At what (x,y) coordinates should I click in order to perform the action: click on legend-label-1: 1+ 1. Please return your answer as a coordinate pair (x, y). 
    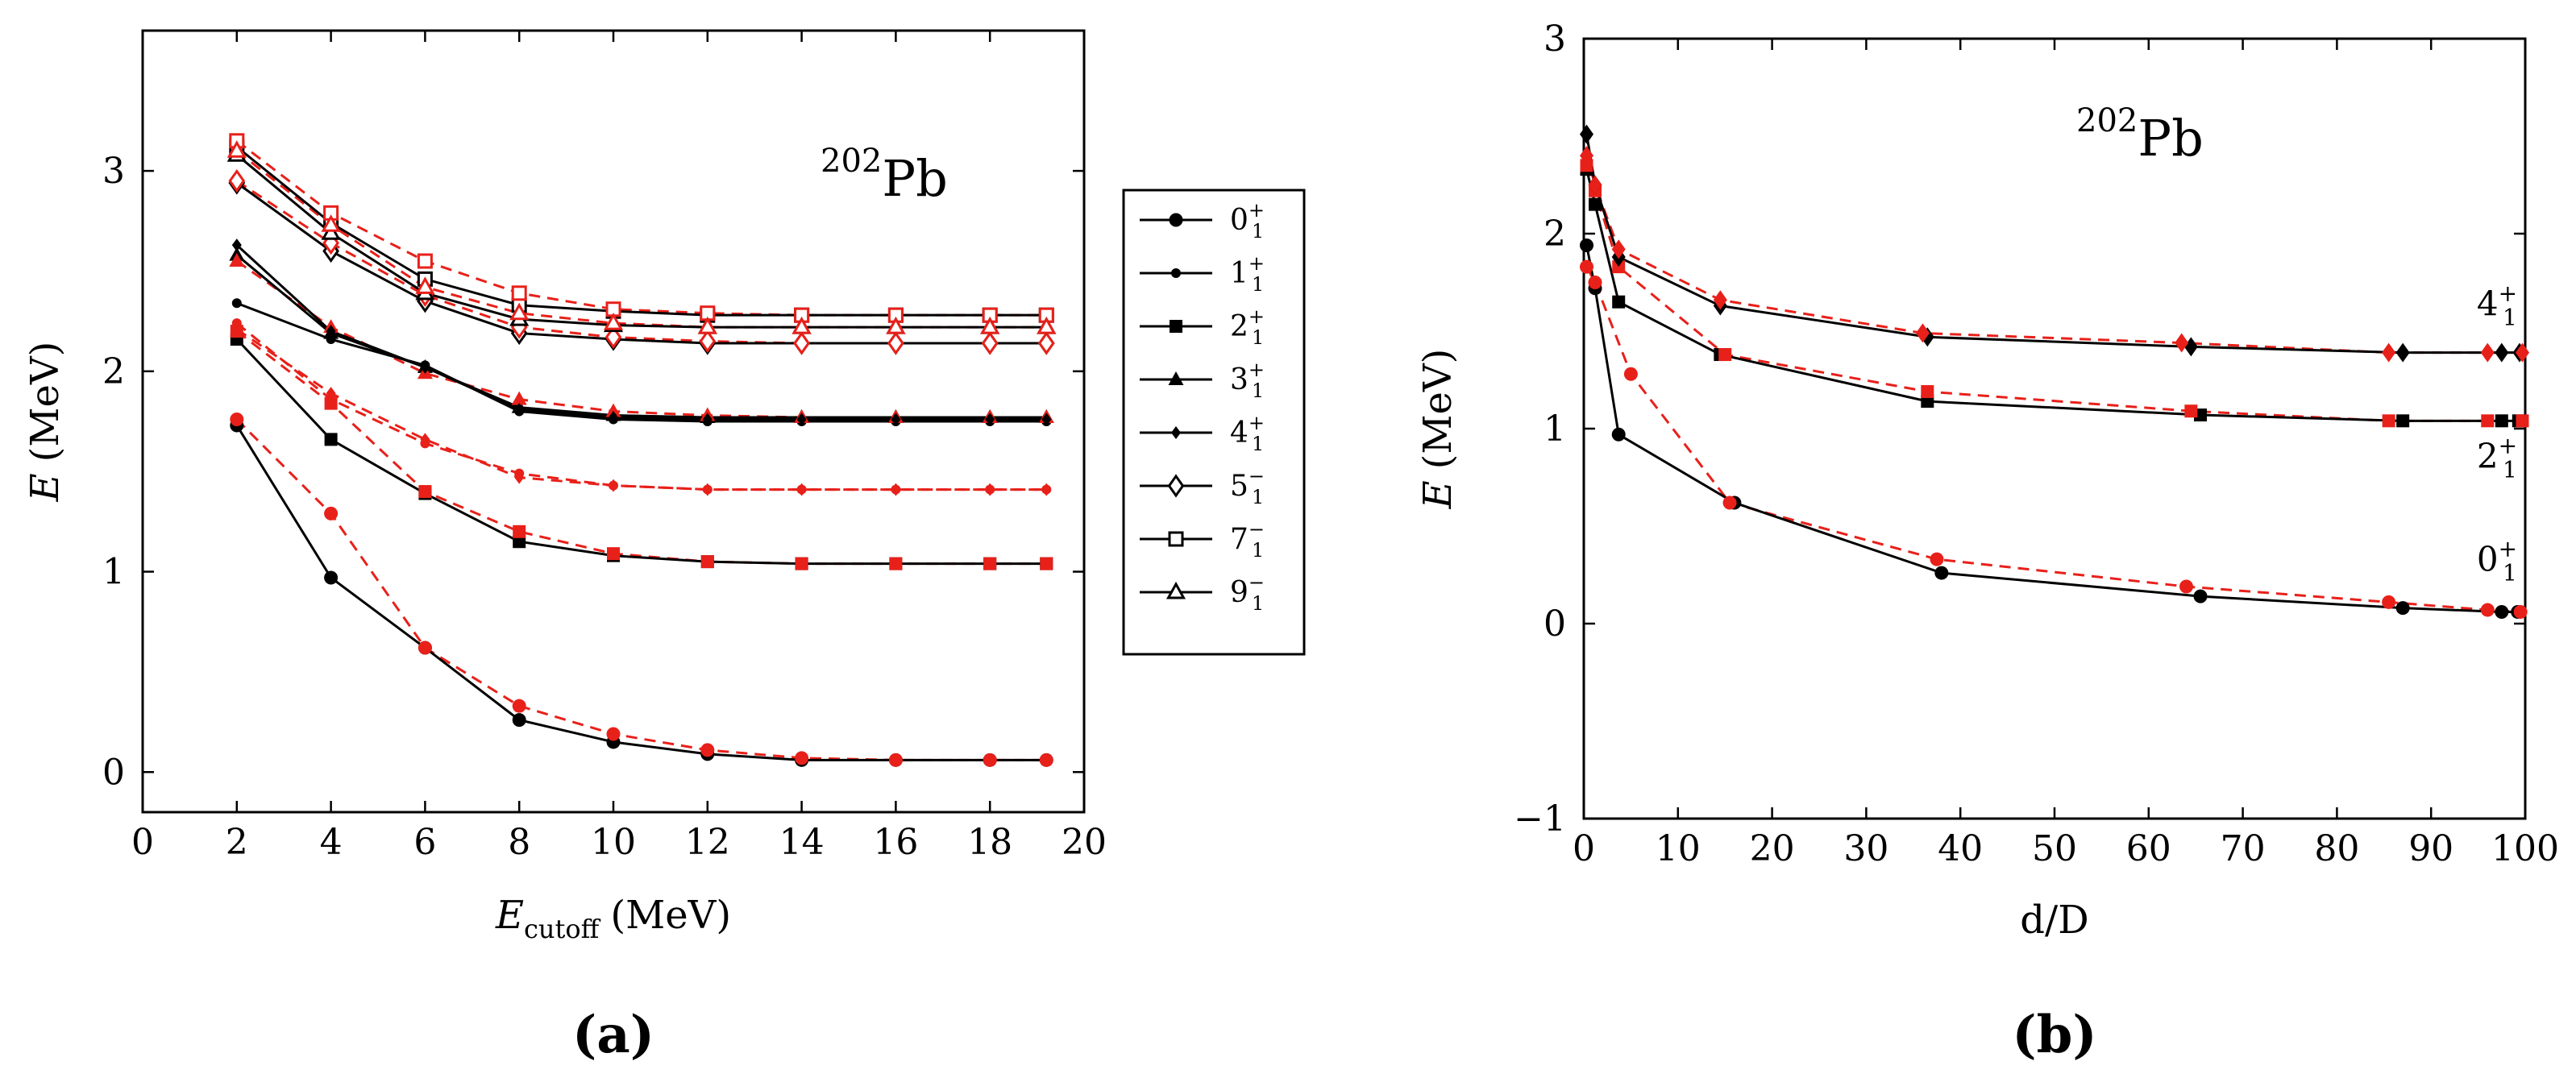
    Looking at the image, I should click on (1247, 274).